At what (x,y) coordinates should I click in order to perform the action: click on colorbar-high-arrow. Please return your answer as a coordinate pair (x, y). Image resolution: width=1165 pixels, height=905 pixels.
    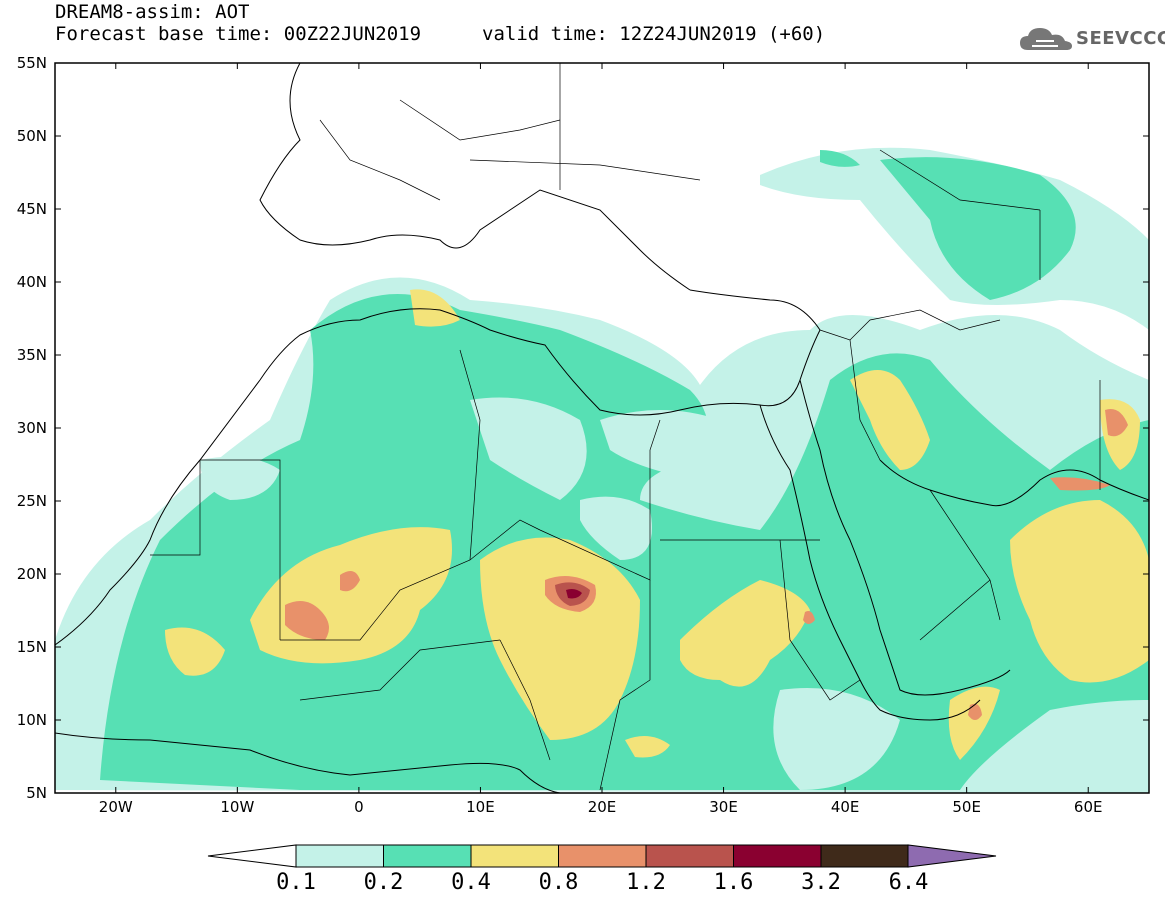
    Looking at the image, I should click on (952, 856).